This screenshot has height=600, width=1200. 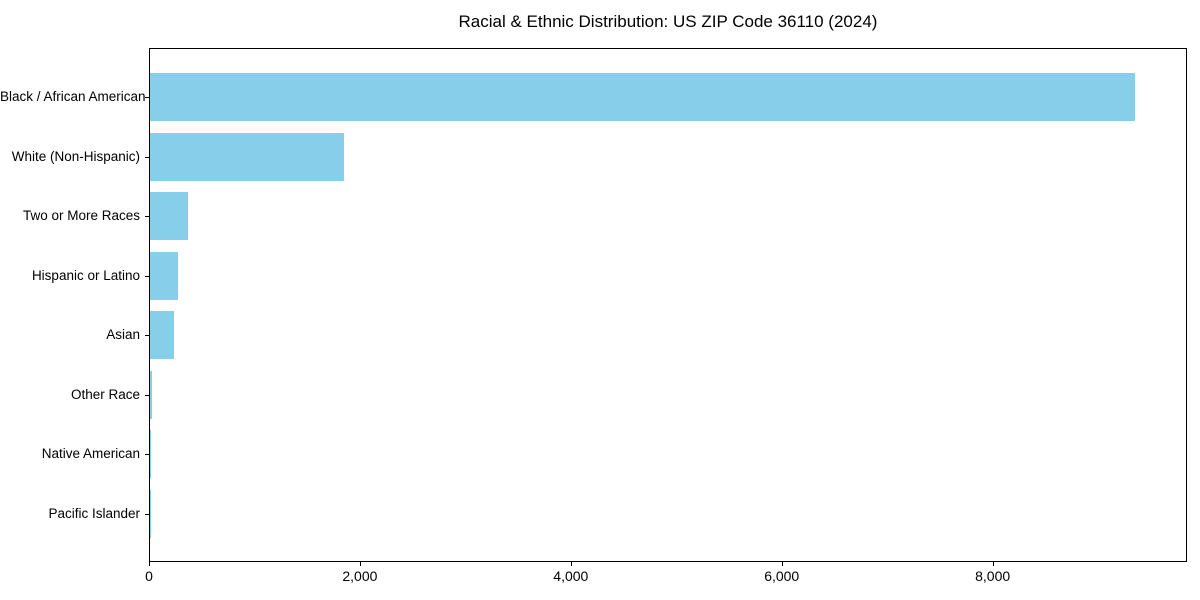 What do you see at coordinates (73, 96) in the screenshot?
I see `y-axis-label: Black / African American` at bounding box center [73, 96].